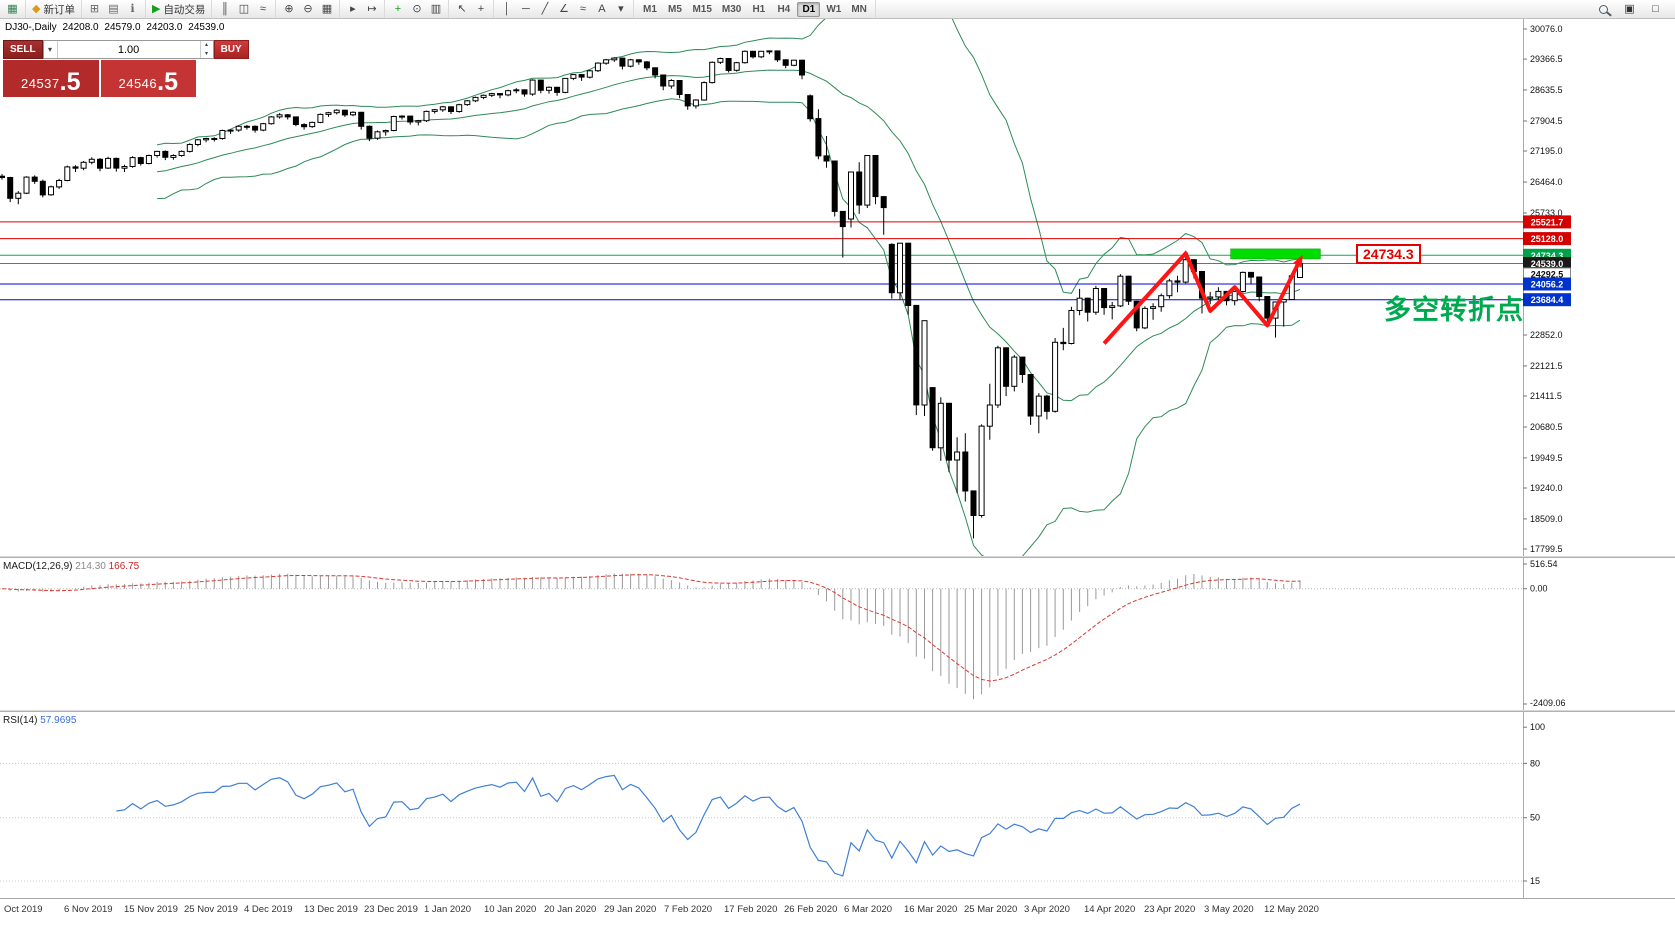 Image resolution: width=1675 pixels, height=944 pixels. Describe the element at coordinates (435, 9) in the screenshot. I see `templates-button: ▥` at that location.